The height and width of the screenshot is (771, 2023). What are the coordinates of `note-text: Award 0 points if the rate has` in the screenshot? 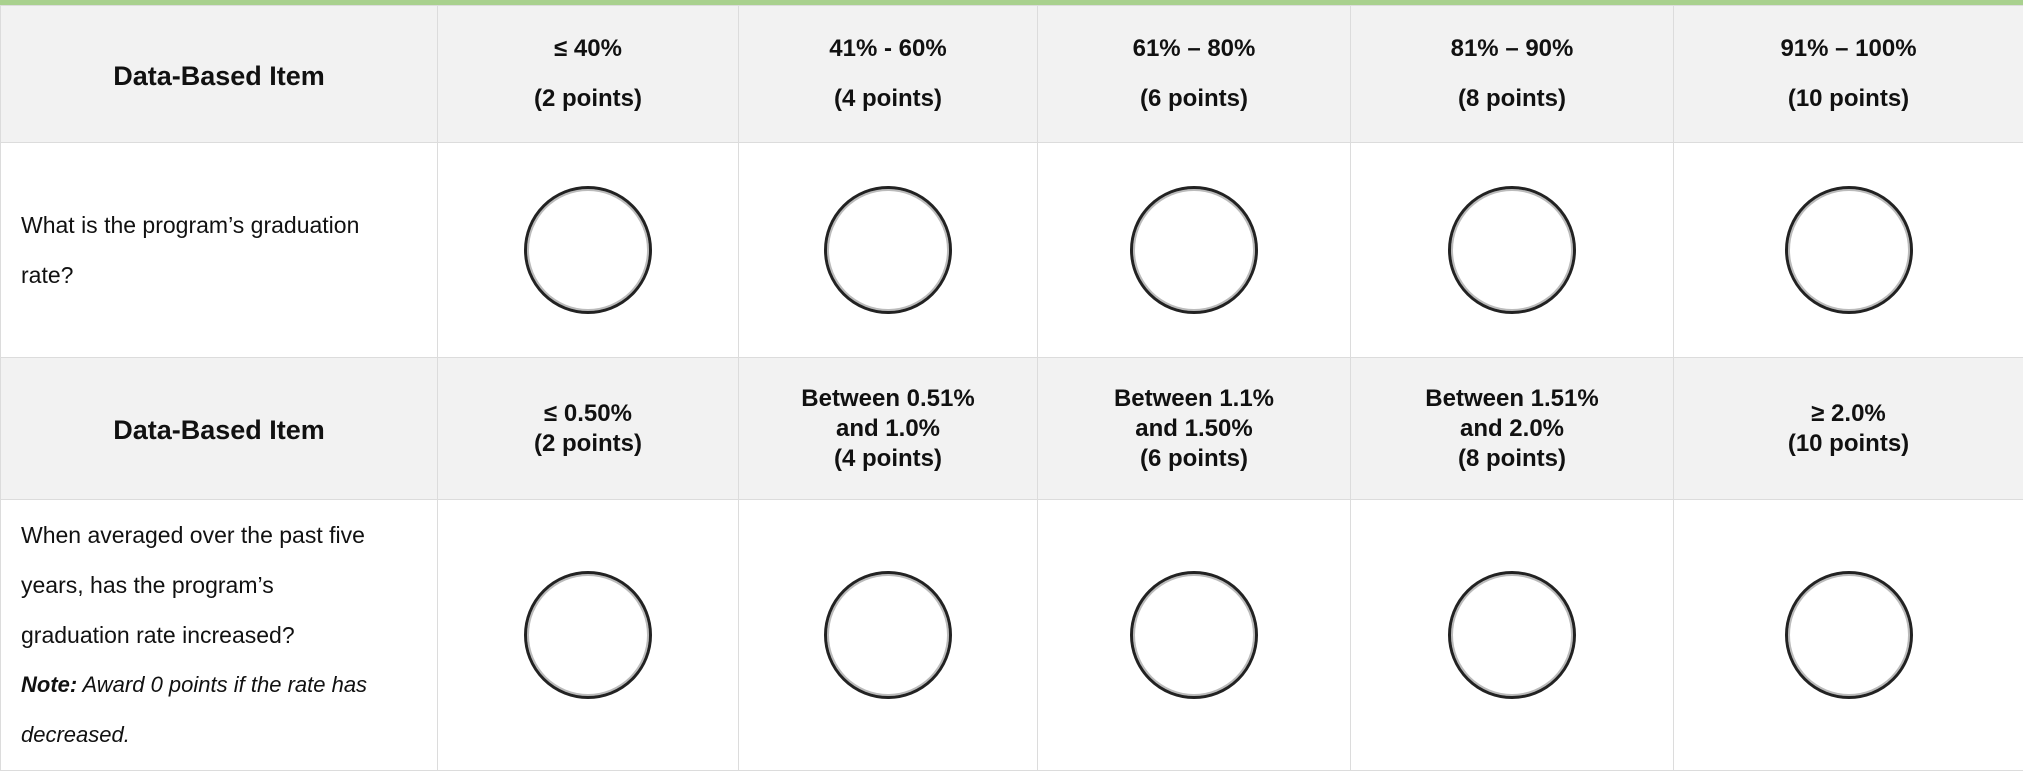 It's located at (225, 684).